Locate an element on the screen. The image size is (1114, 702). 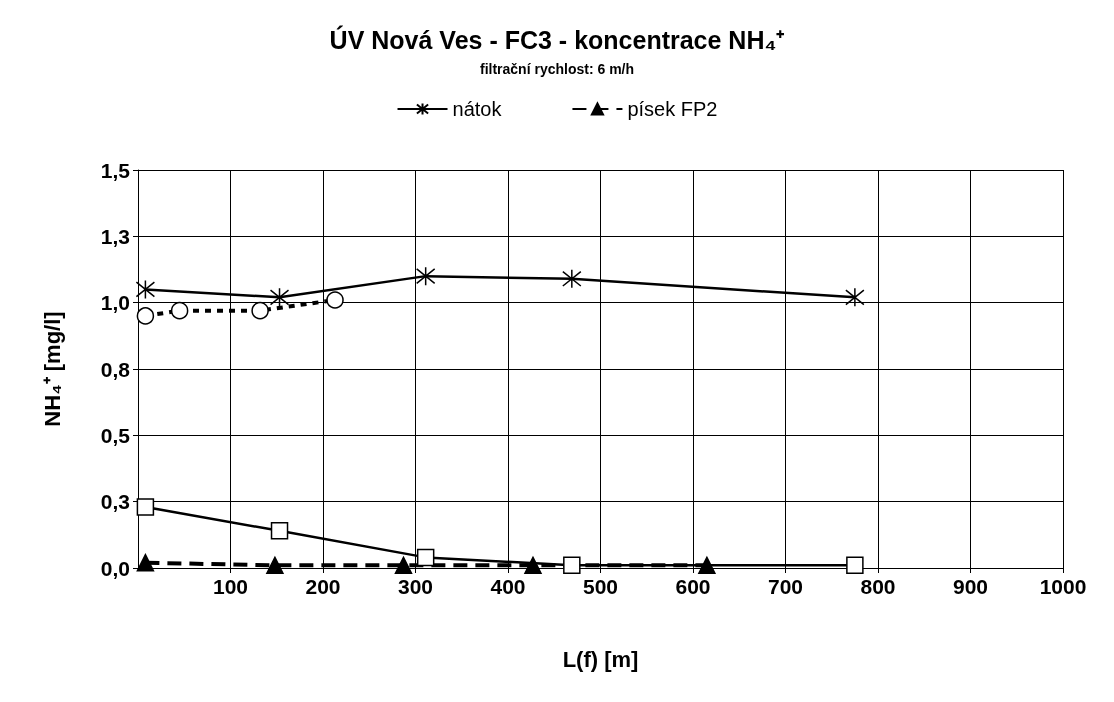
x-tick-label: 100 is located at coordinates (230, 586).